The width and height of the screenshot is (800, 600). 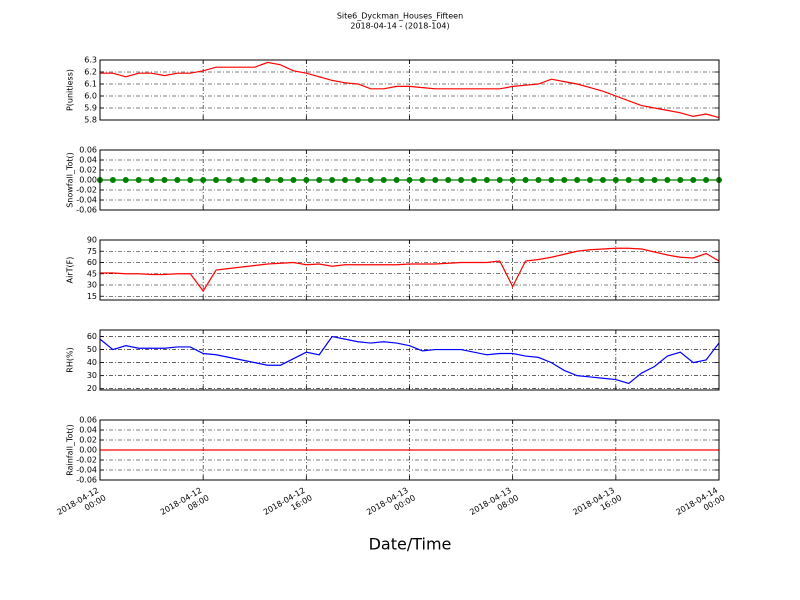 I want to click on x-tick-group: 2018-04-13 00:00, so click(x=391, y=504).